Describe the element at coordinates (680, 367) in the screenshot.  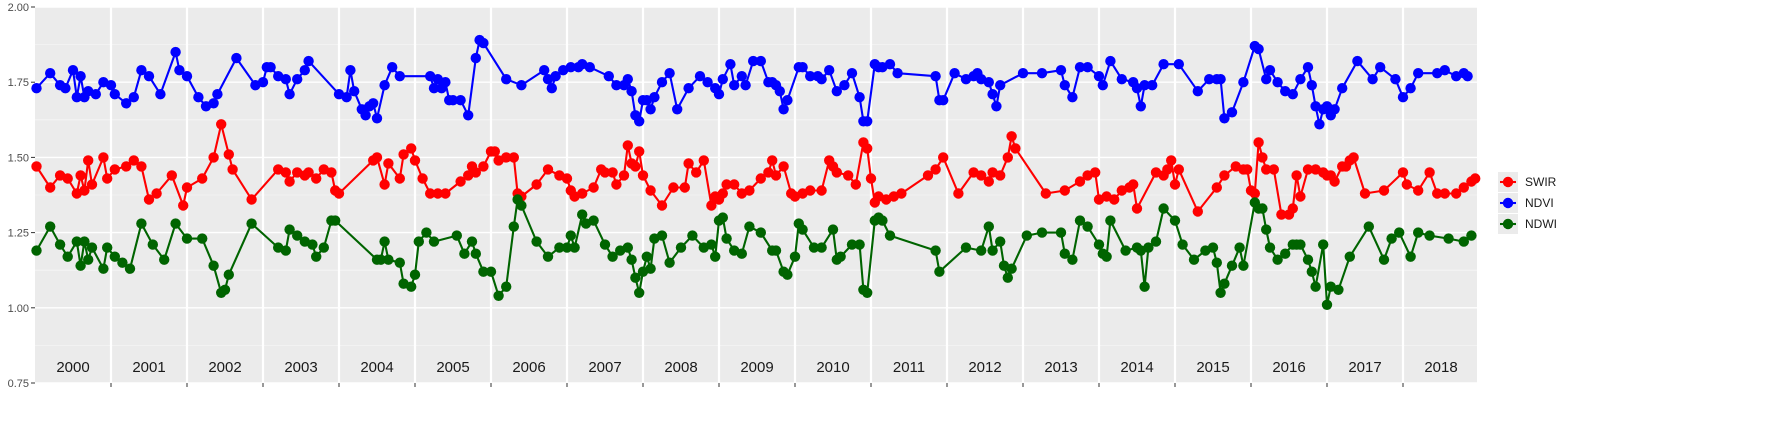
I see `year-label: 2008` at that location.